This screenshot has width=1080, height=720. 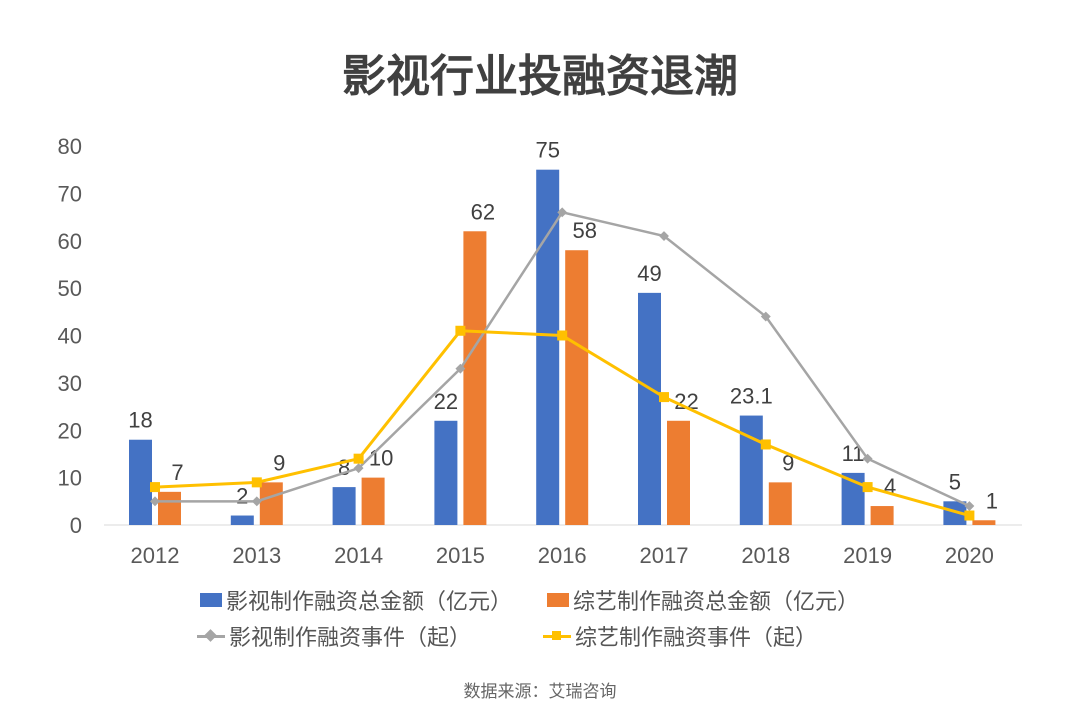 I want to click on legend-line-yellow, so click(x=557, y=635).